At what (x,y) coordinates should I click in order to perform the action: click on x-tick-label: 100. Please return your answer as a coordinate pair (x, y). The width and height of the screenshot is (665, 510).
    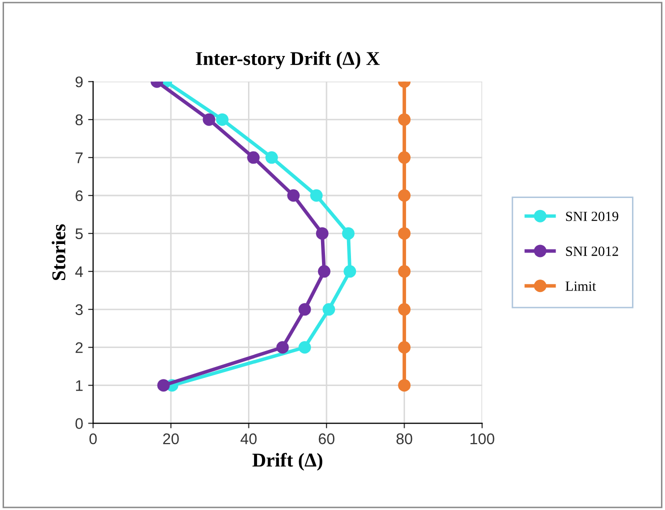
    Looking at the image, I should click on (482, 438).